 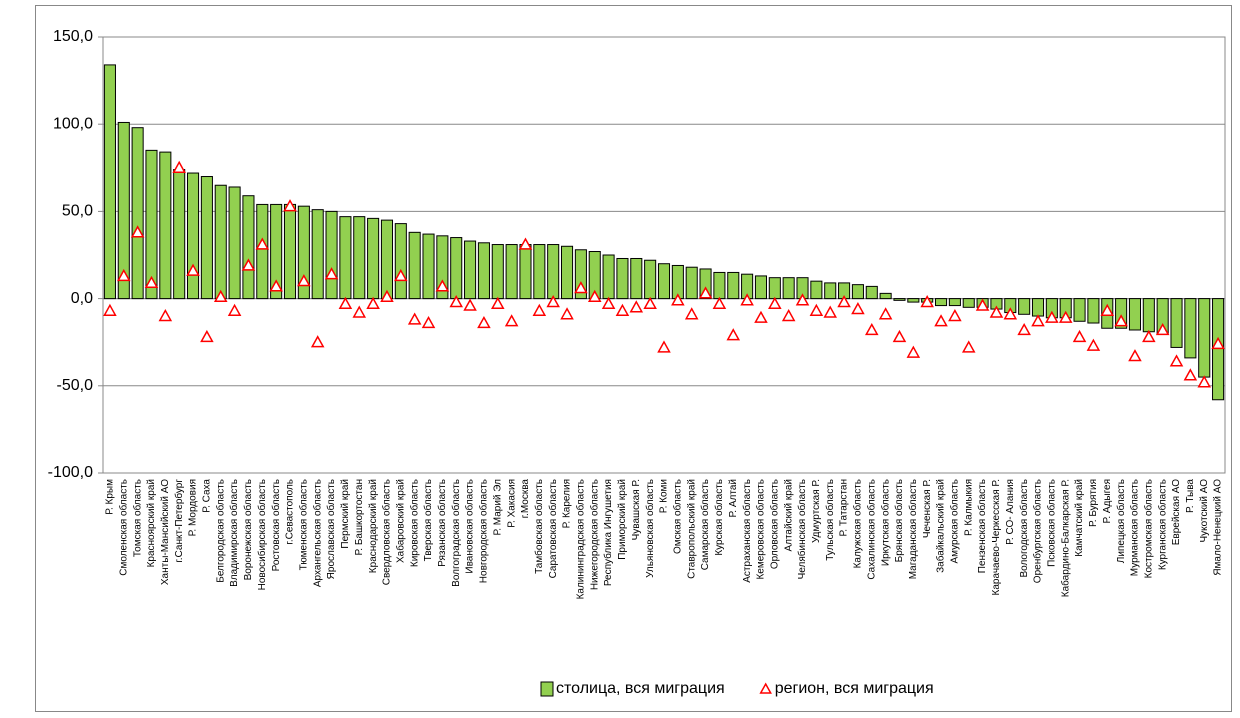 I want to click on x-tick-label: Р. Башкортостан, so click(x=359, y=517).